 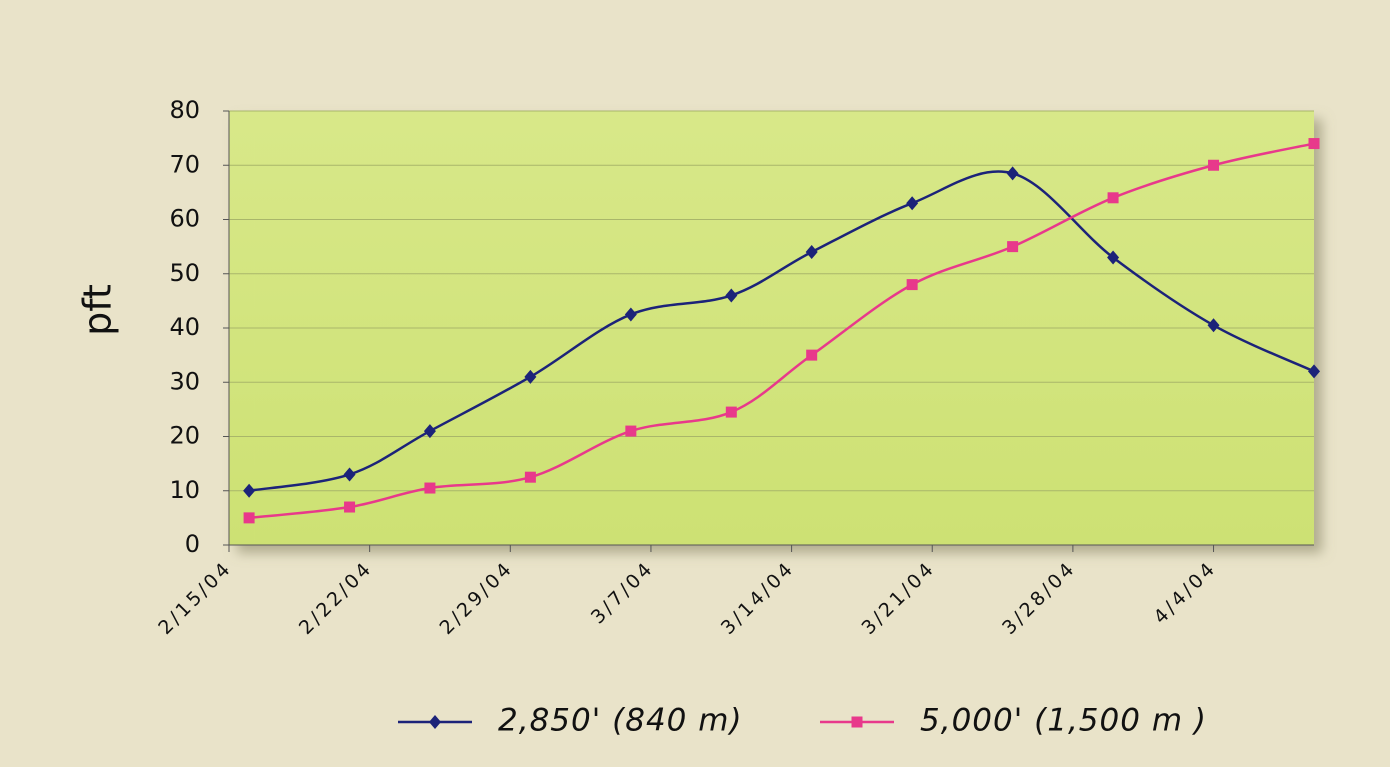 I want to click on legend-label: 2,850' (840 m), so click(x=620, y=721).